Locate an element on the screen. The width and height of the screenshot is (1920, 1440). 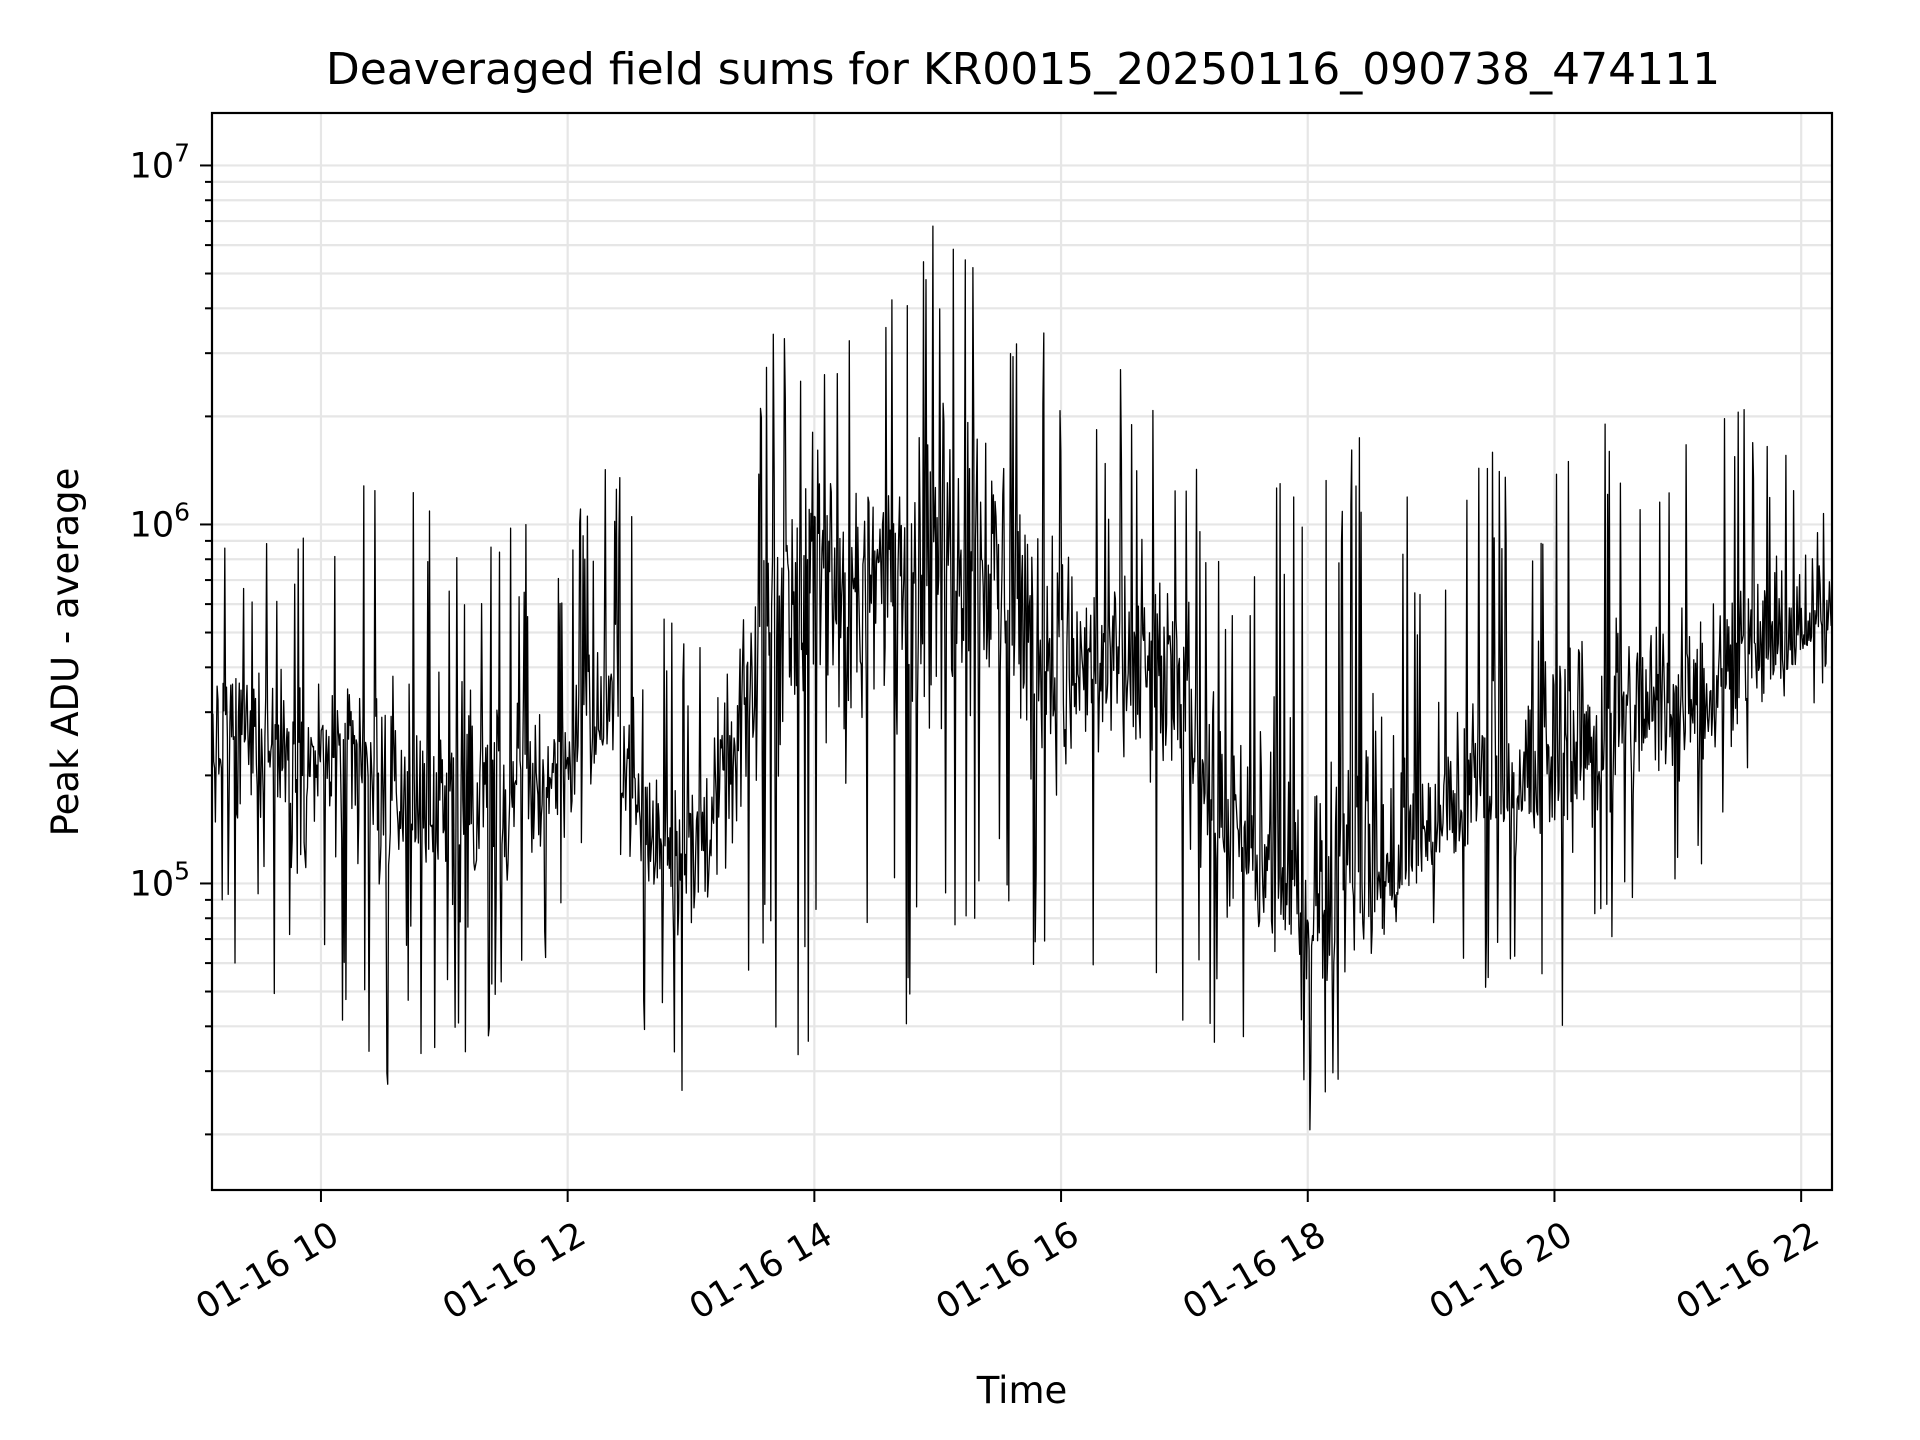
y-axis: 10⁵ 10⁶ 10⁷ is located at coordinates (171, 637).